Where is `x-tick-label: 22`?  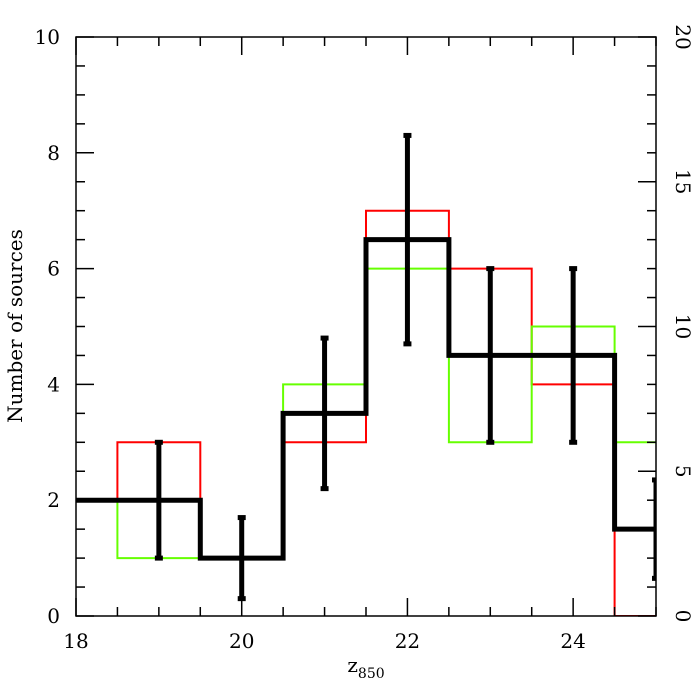 x-tick-label: 22 is located at coordinates (407, 641).